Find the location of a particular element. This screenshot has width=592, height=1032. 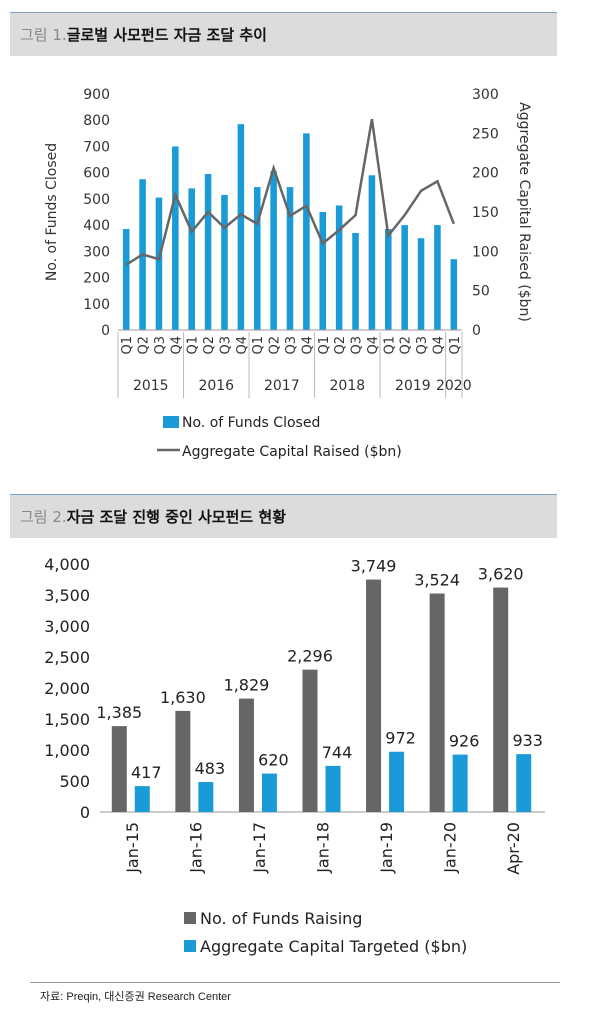

x-tick-label: Jan-16 is located at coordinates (195, 848).